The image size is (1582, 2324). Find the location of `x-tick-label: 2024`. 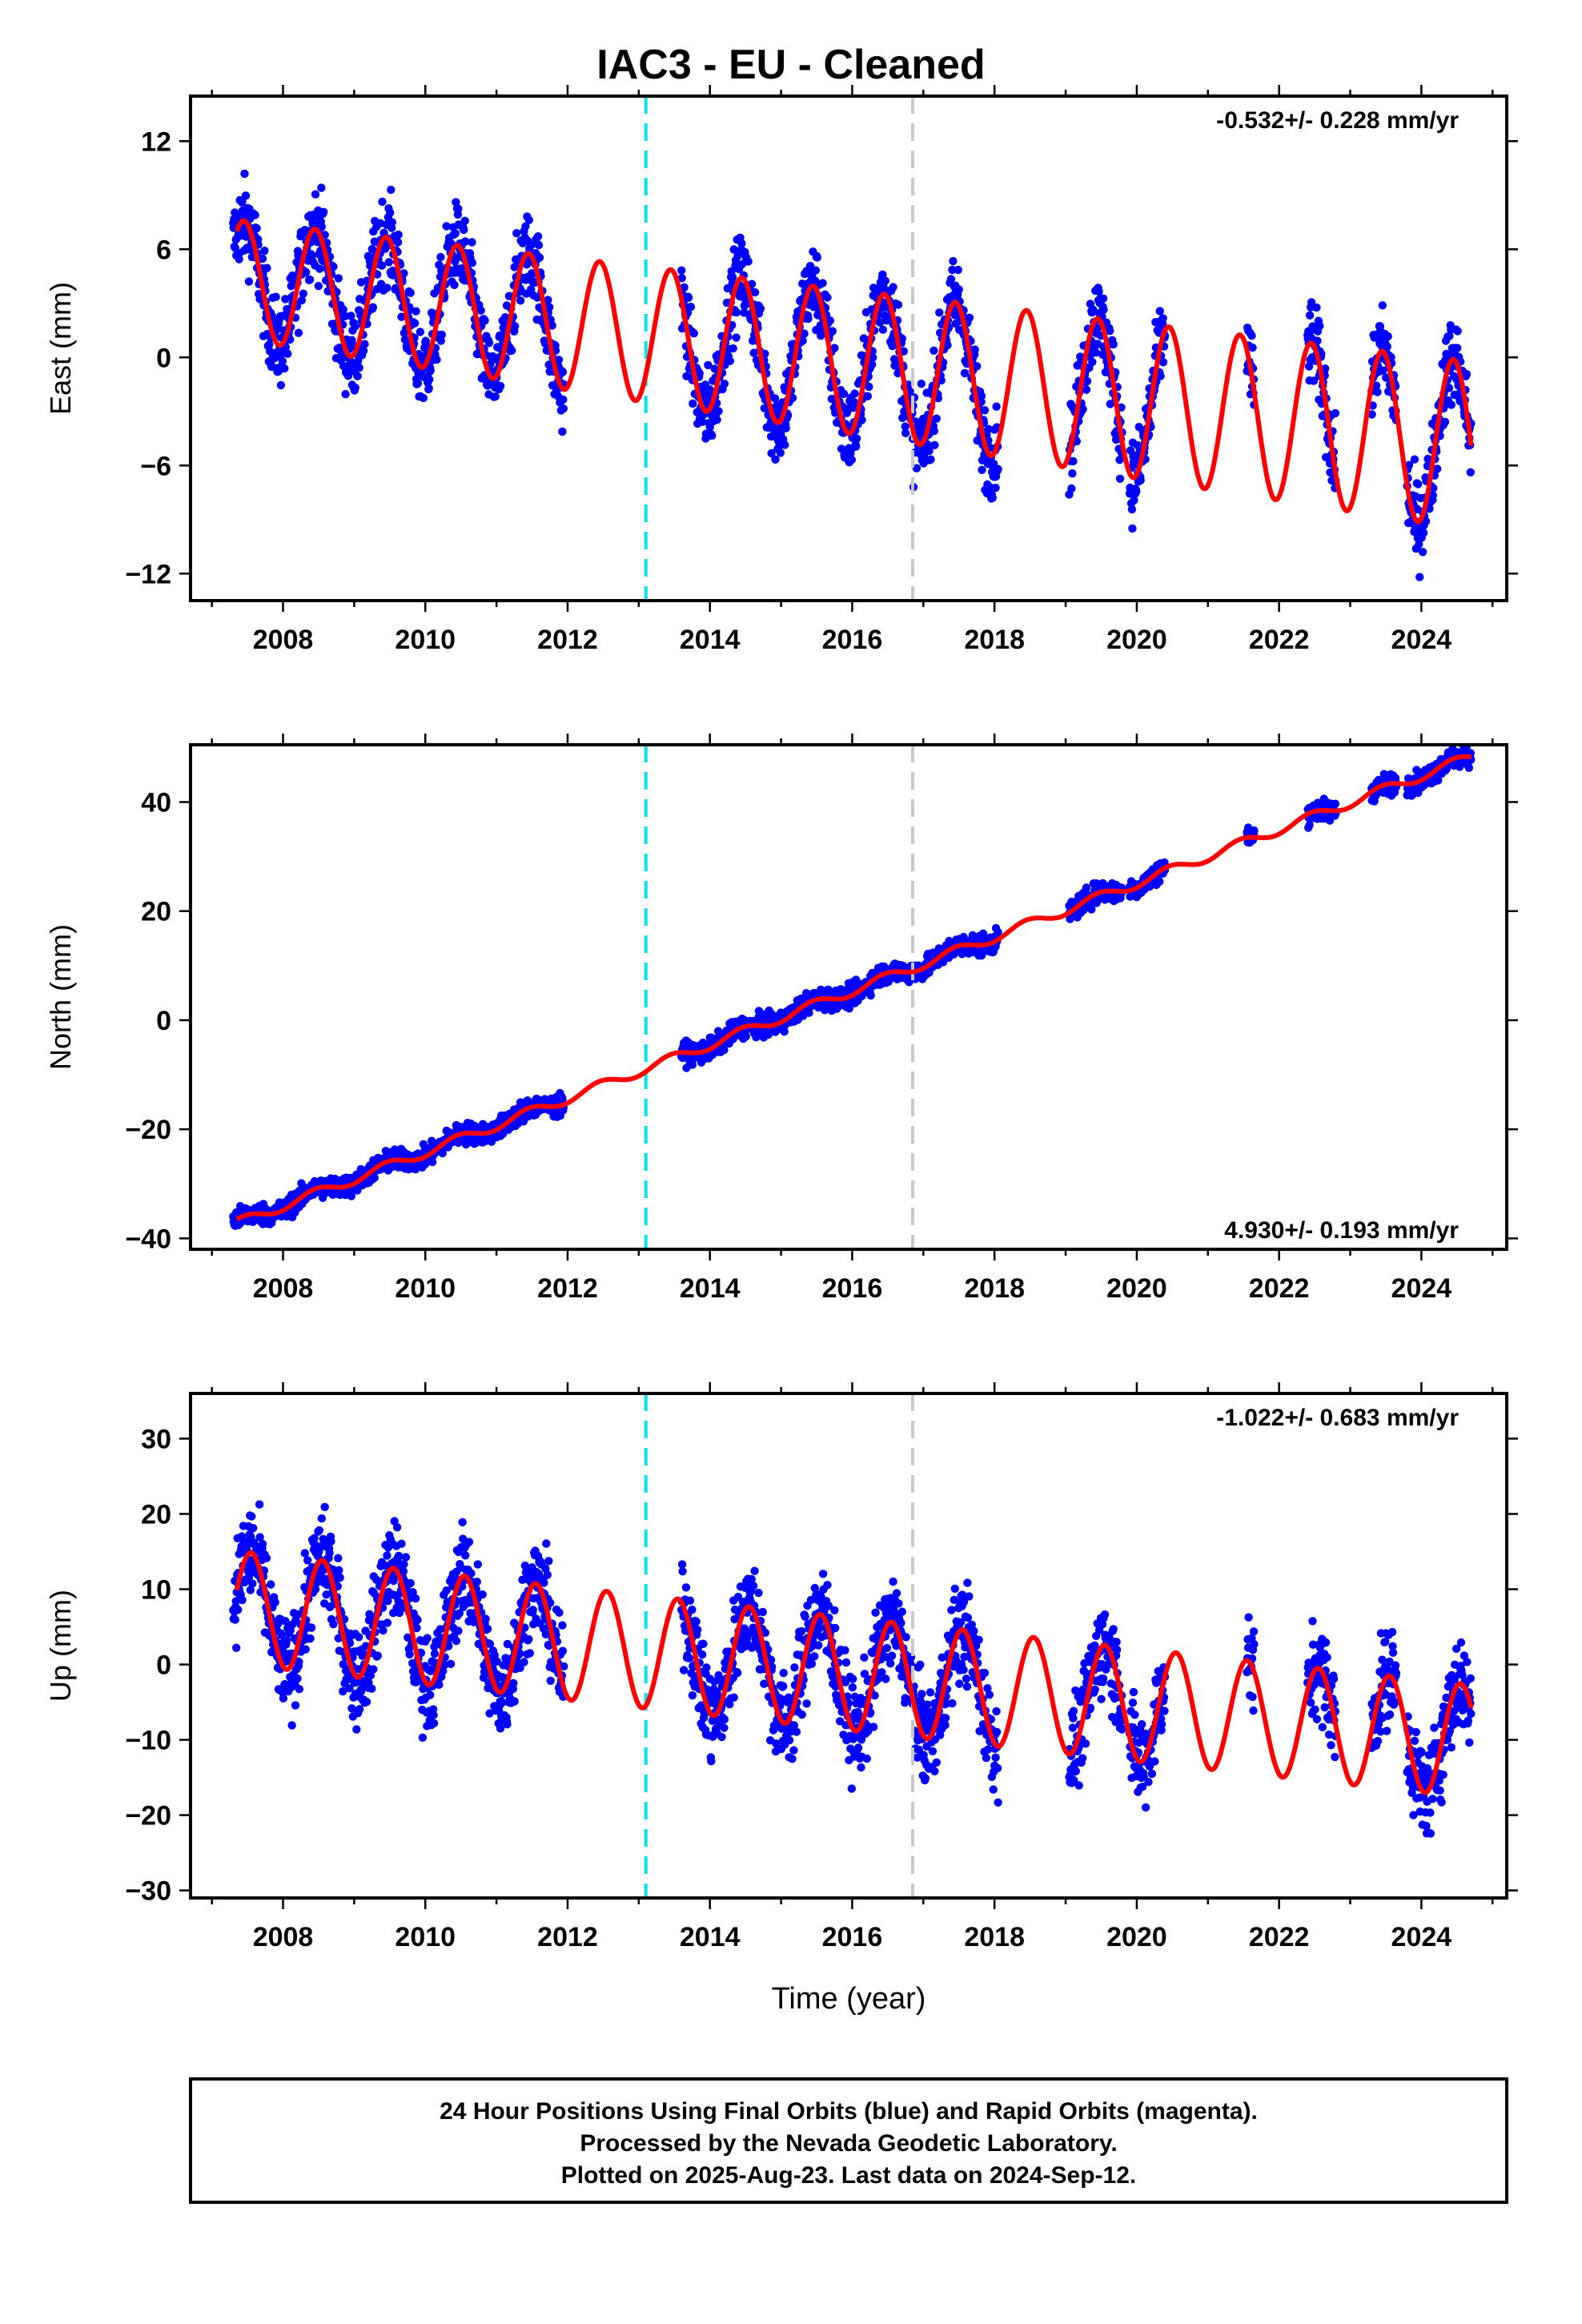

x-tick-label: 2024 is located at coordinates (1421, 640).